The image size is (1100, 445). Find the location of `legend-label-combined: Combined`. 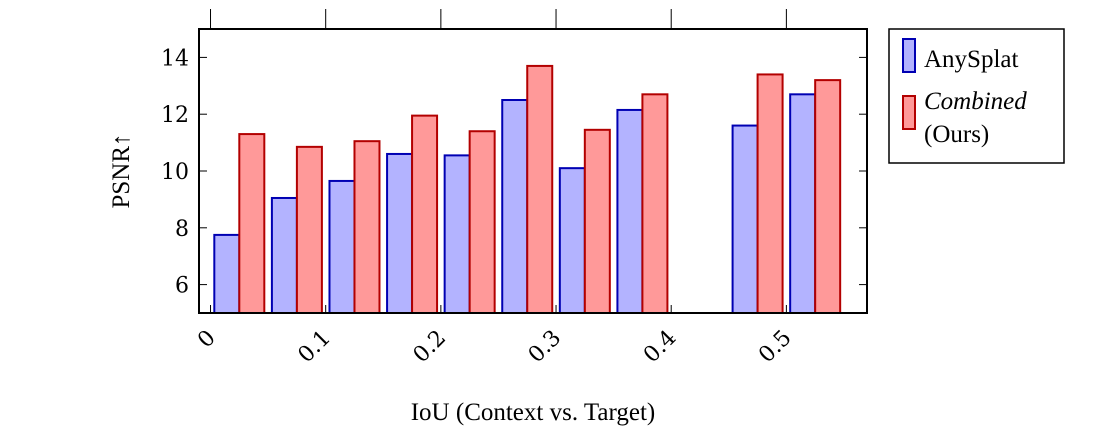

legend-label-combined: Combined is located at coordinates (975, 101).